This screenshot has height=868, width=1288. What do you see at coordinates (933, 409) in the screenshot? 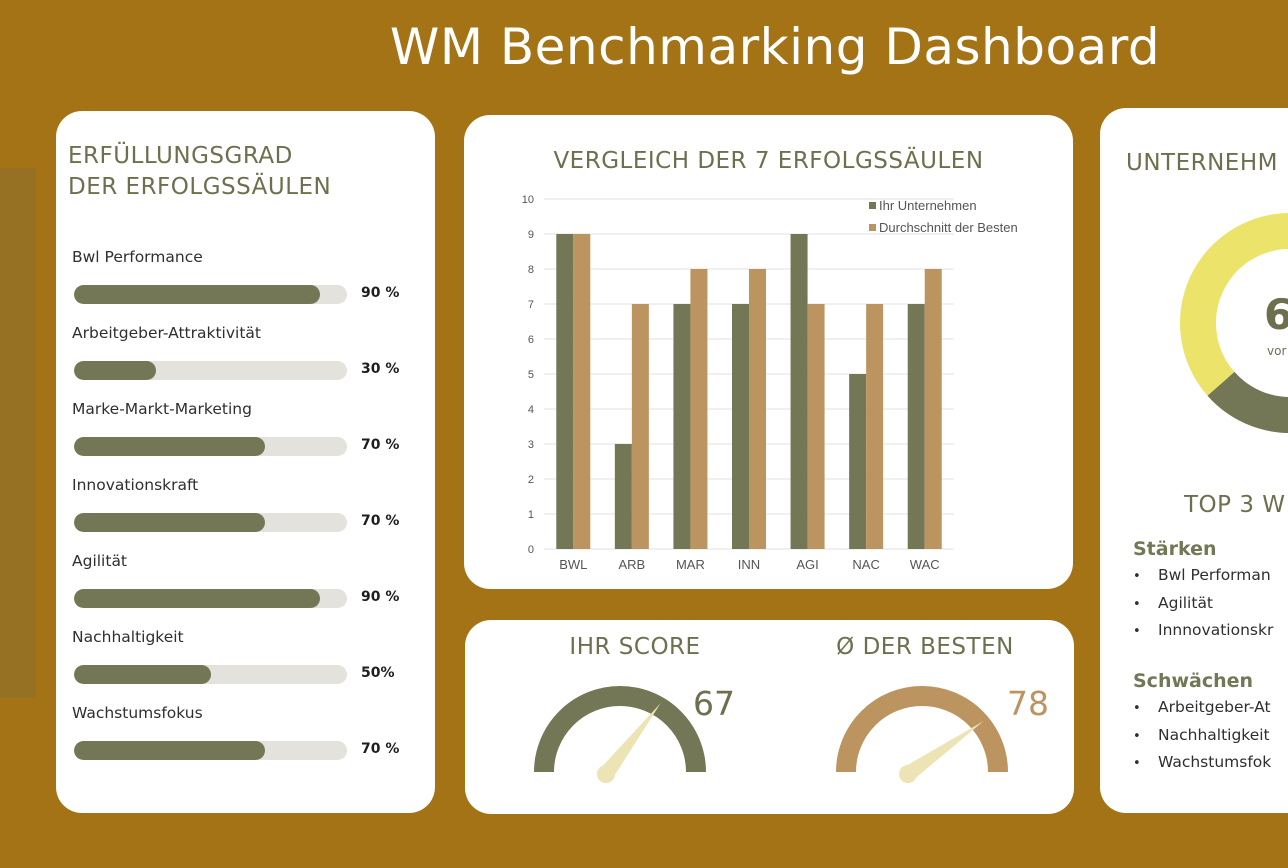
I see `bar-best-wac` at bounding box center [933, 409].